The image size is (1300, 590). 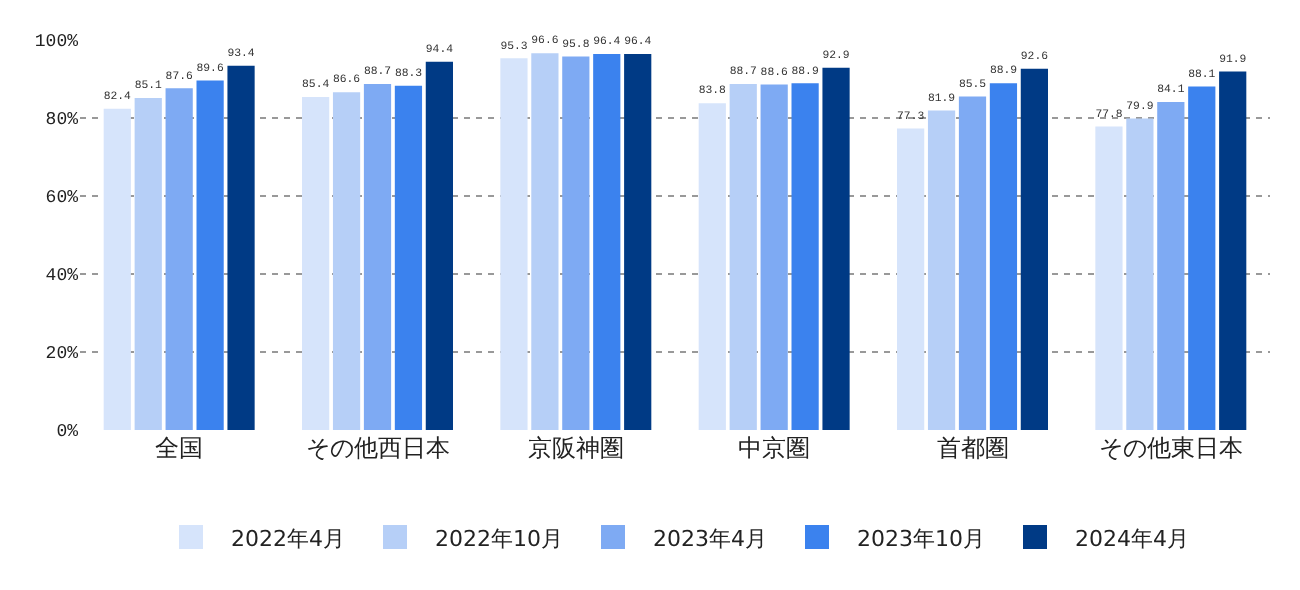 I want to click on x-tick-label: 首都圏, so click(x=972, y=448).